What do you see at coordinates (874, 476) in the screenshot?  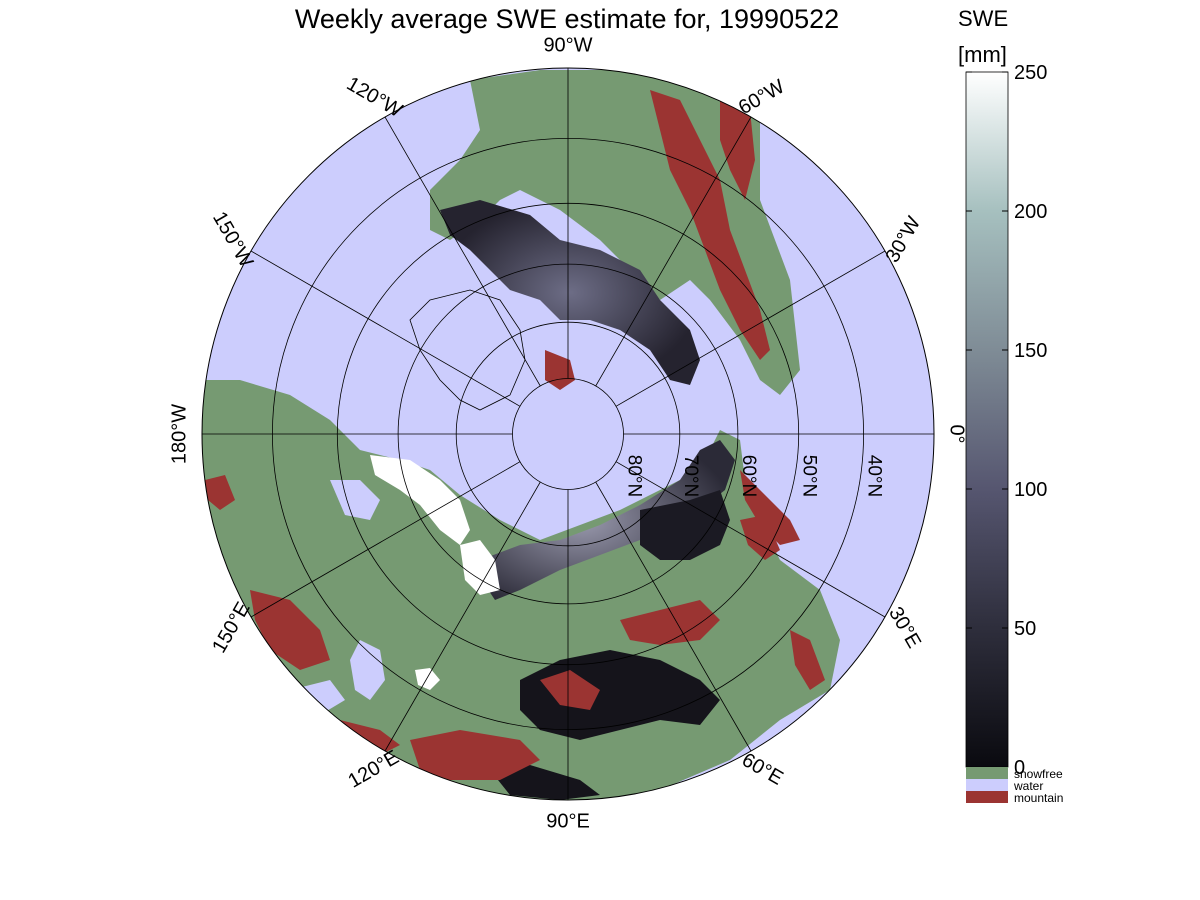 I see `lat-label: 40°N` at bounding box center [874, 476].